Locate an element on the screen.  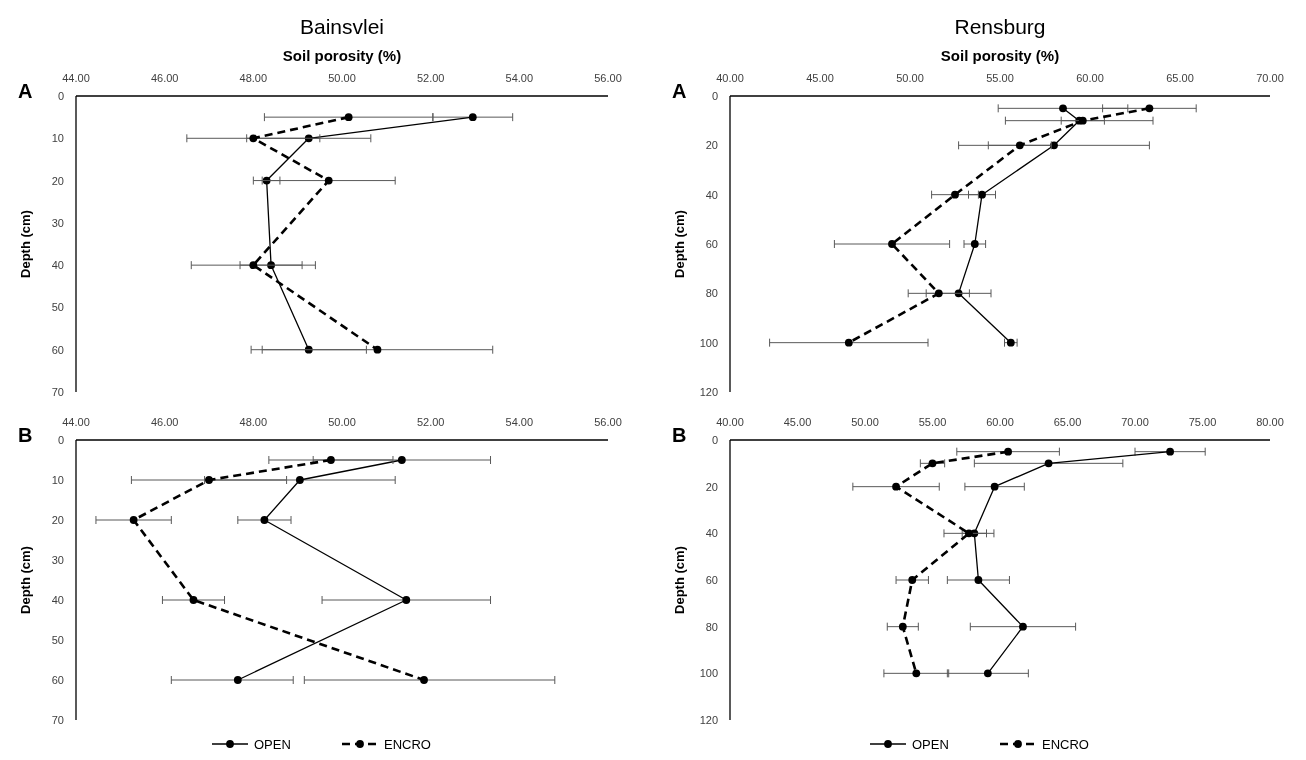
x-tick-label: 60.00 is located at coordinates (1090, 78).